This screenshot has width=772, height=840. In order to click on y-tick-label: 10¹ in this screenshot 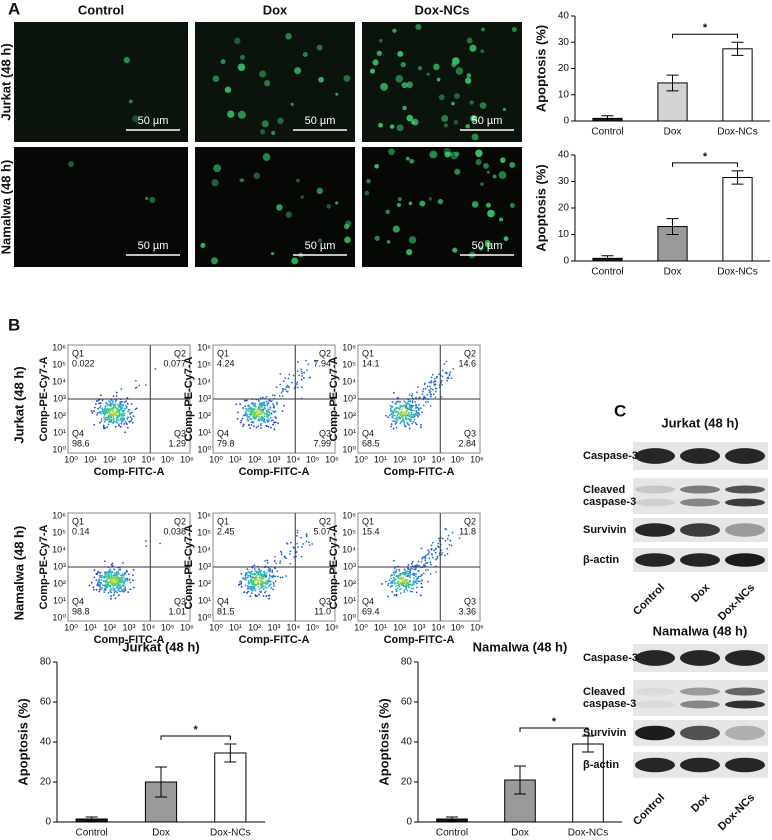, I will do `click(204, 600)`.